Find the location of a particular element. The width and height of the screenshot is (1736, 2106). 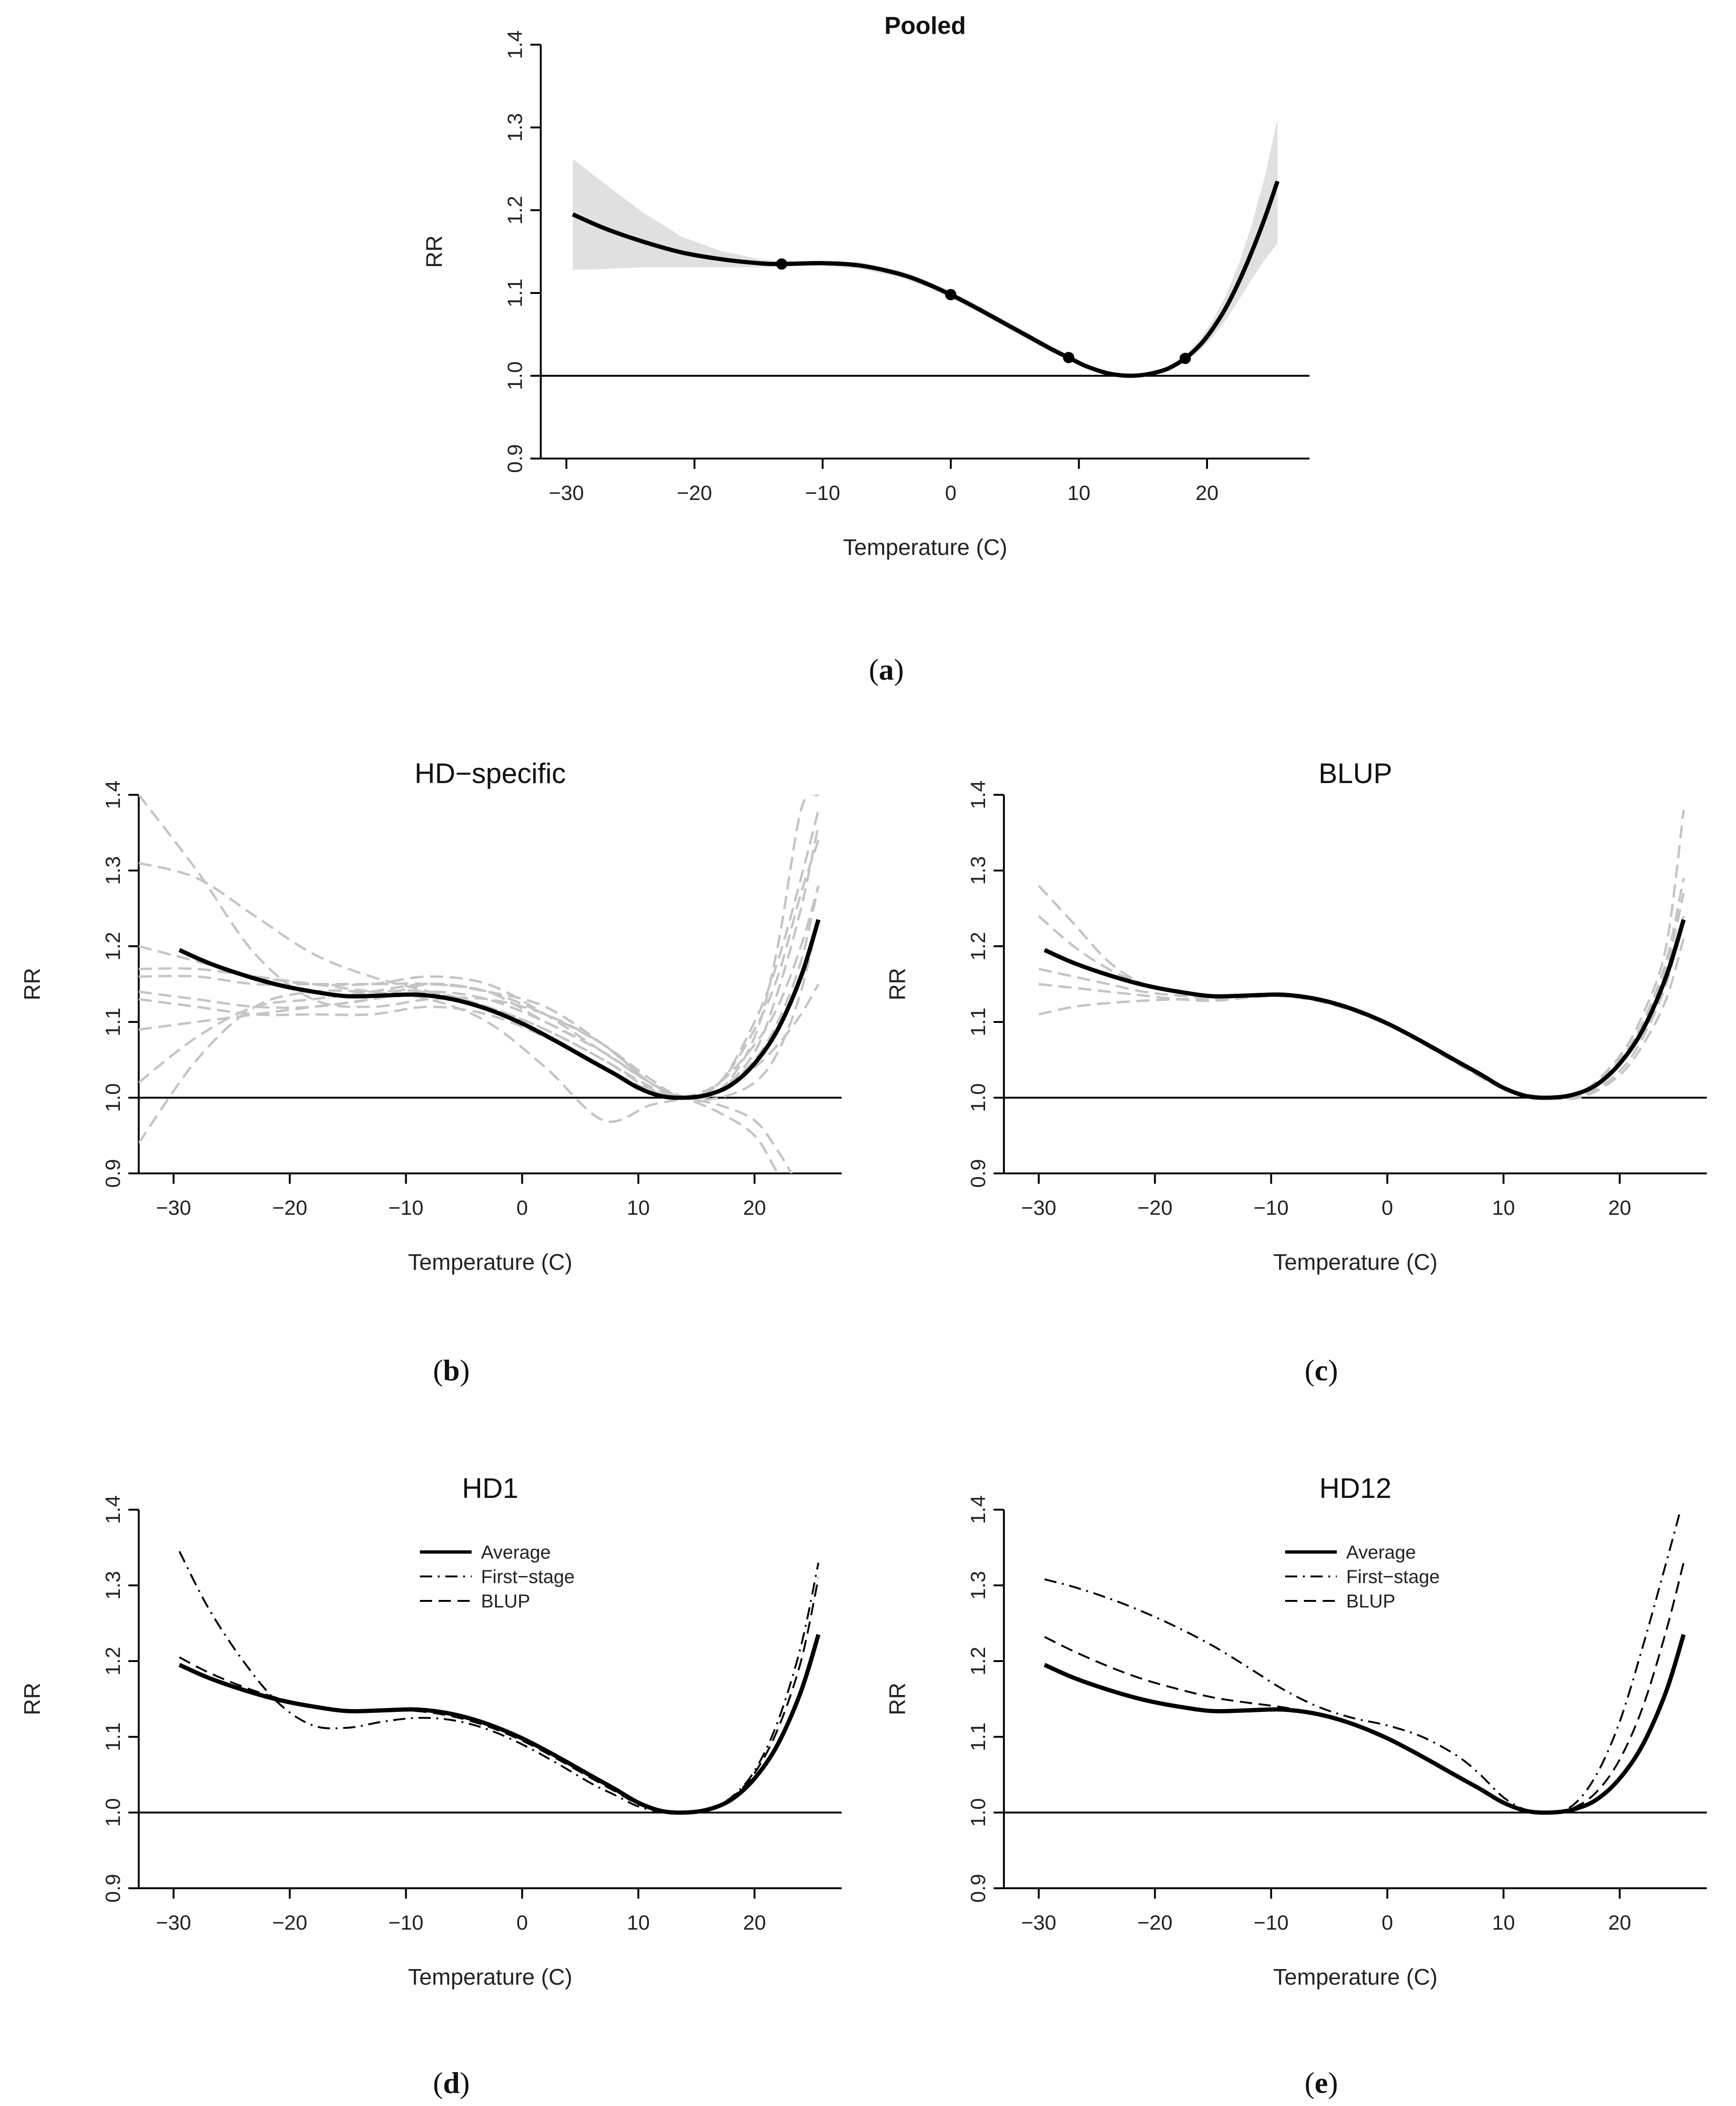

y-tick-label-c: 1.4 is located at coordinates (978, 794).